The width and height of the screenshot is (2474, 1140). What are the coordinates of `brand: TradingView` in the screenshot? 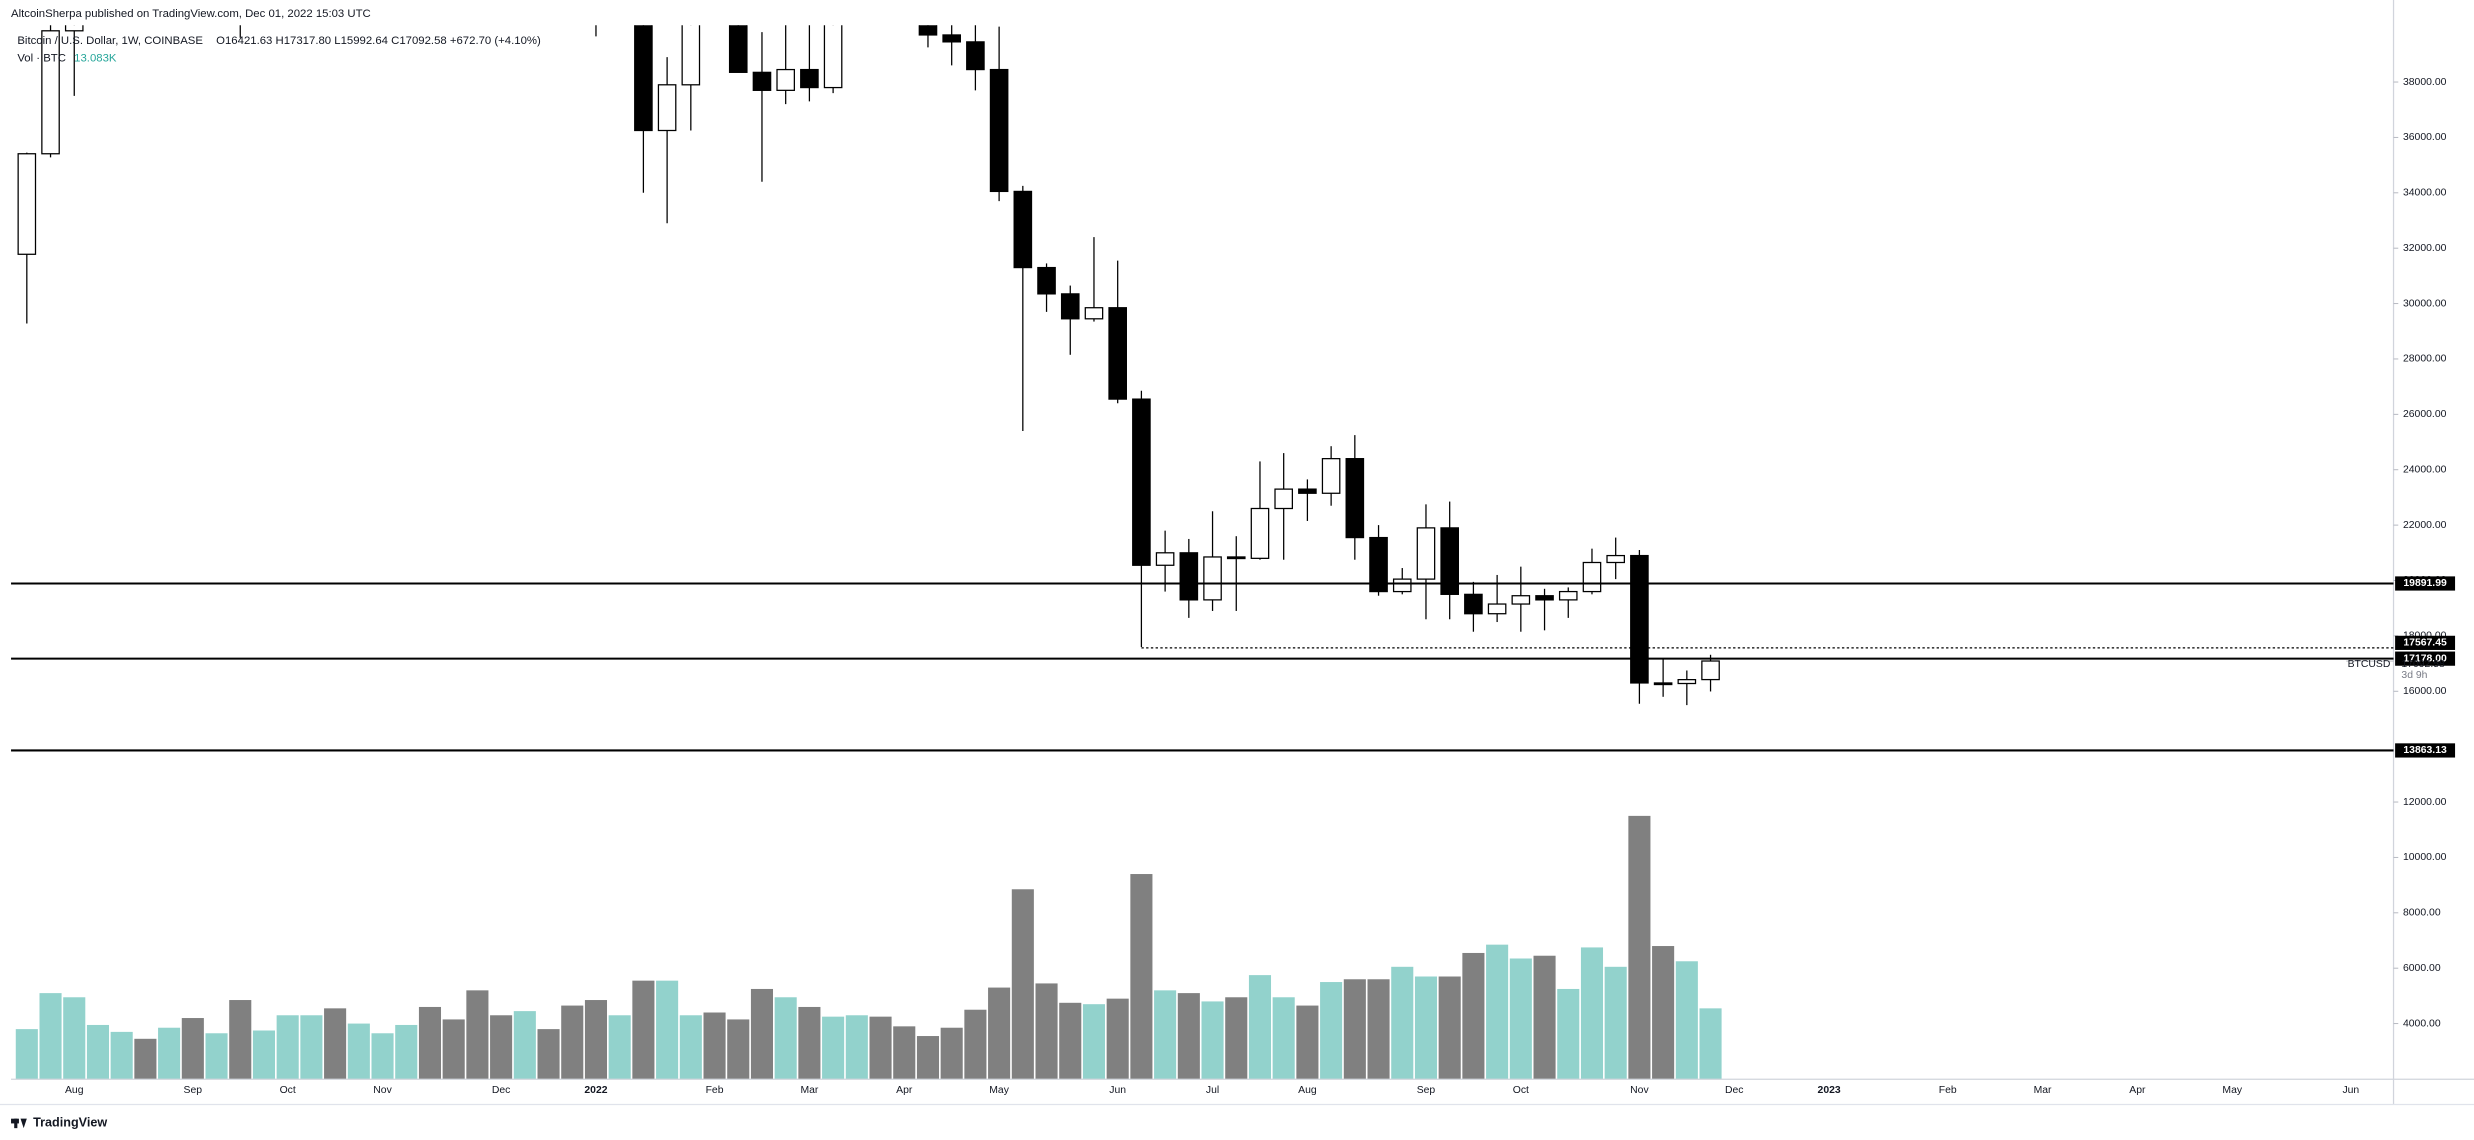 It's located at (70, 1123).